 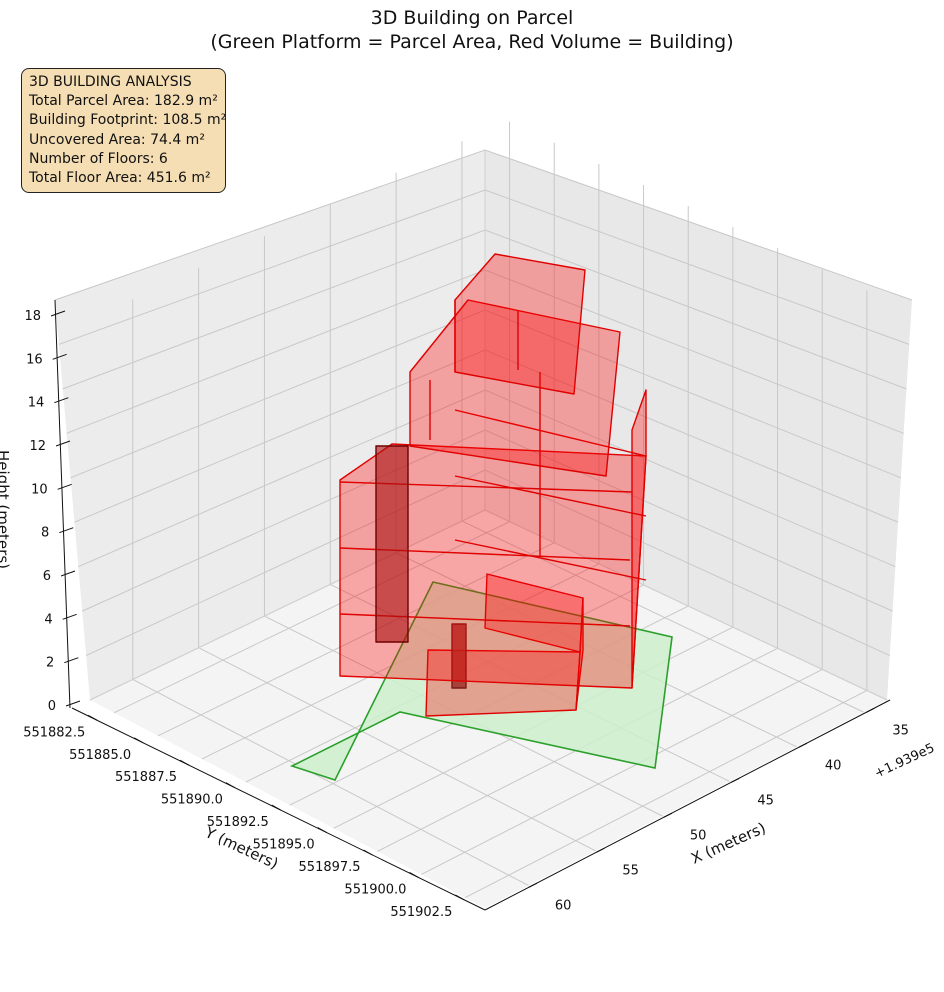 I want to click on z-tick-label: 8, so click(x=45, y=533).